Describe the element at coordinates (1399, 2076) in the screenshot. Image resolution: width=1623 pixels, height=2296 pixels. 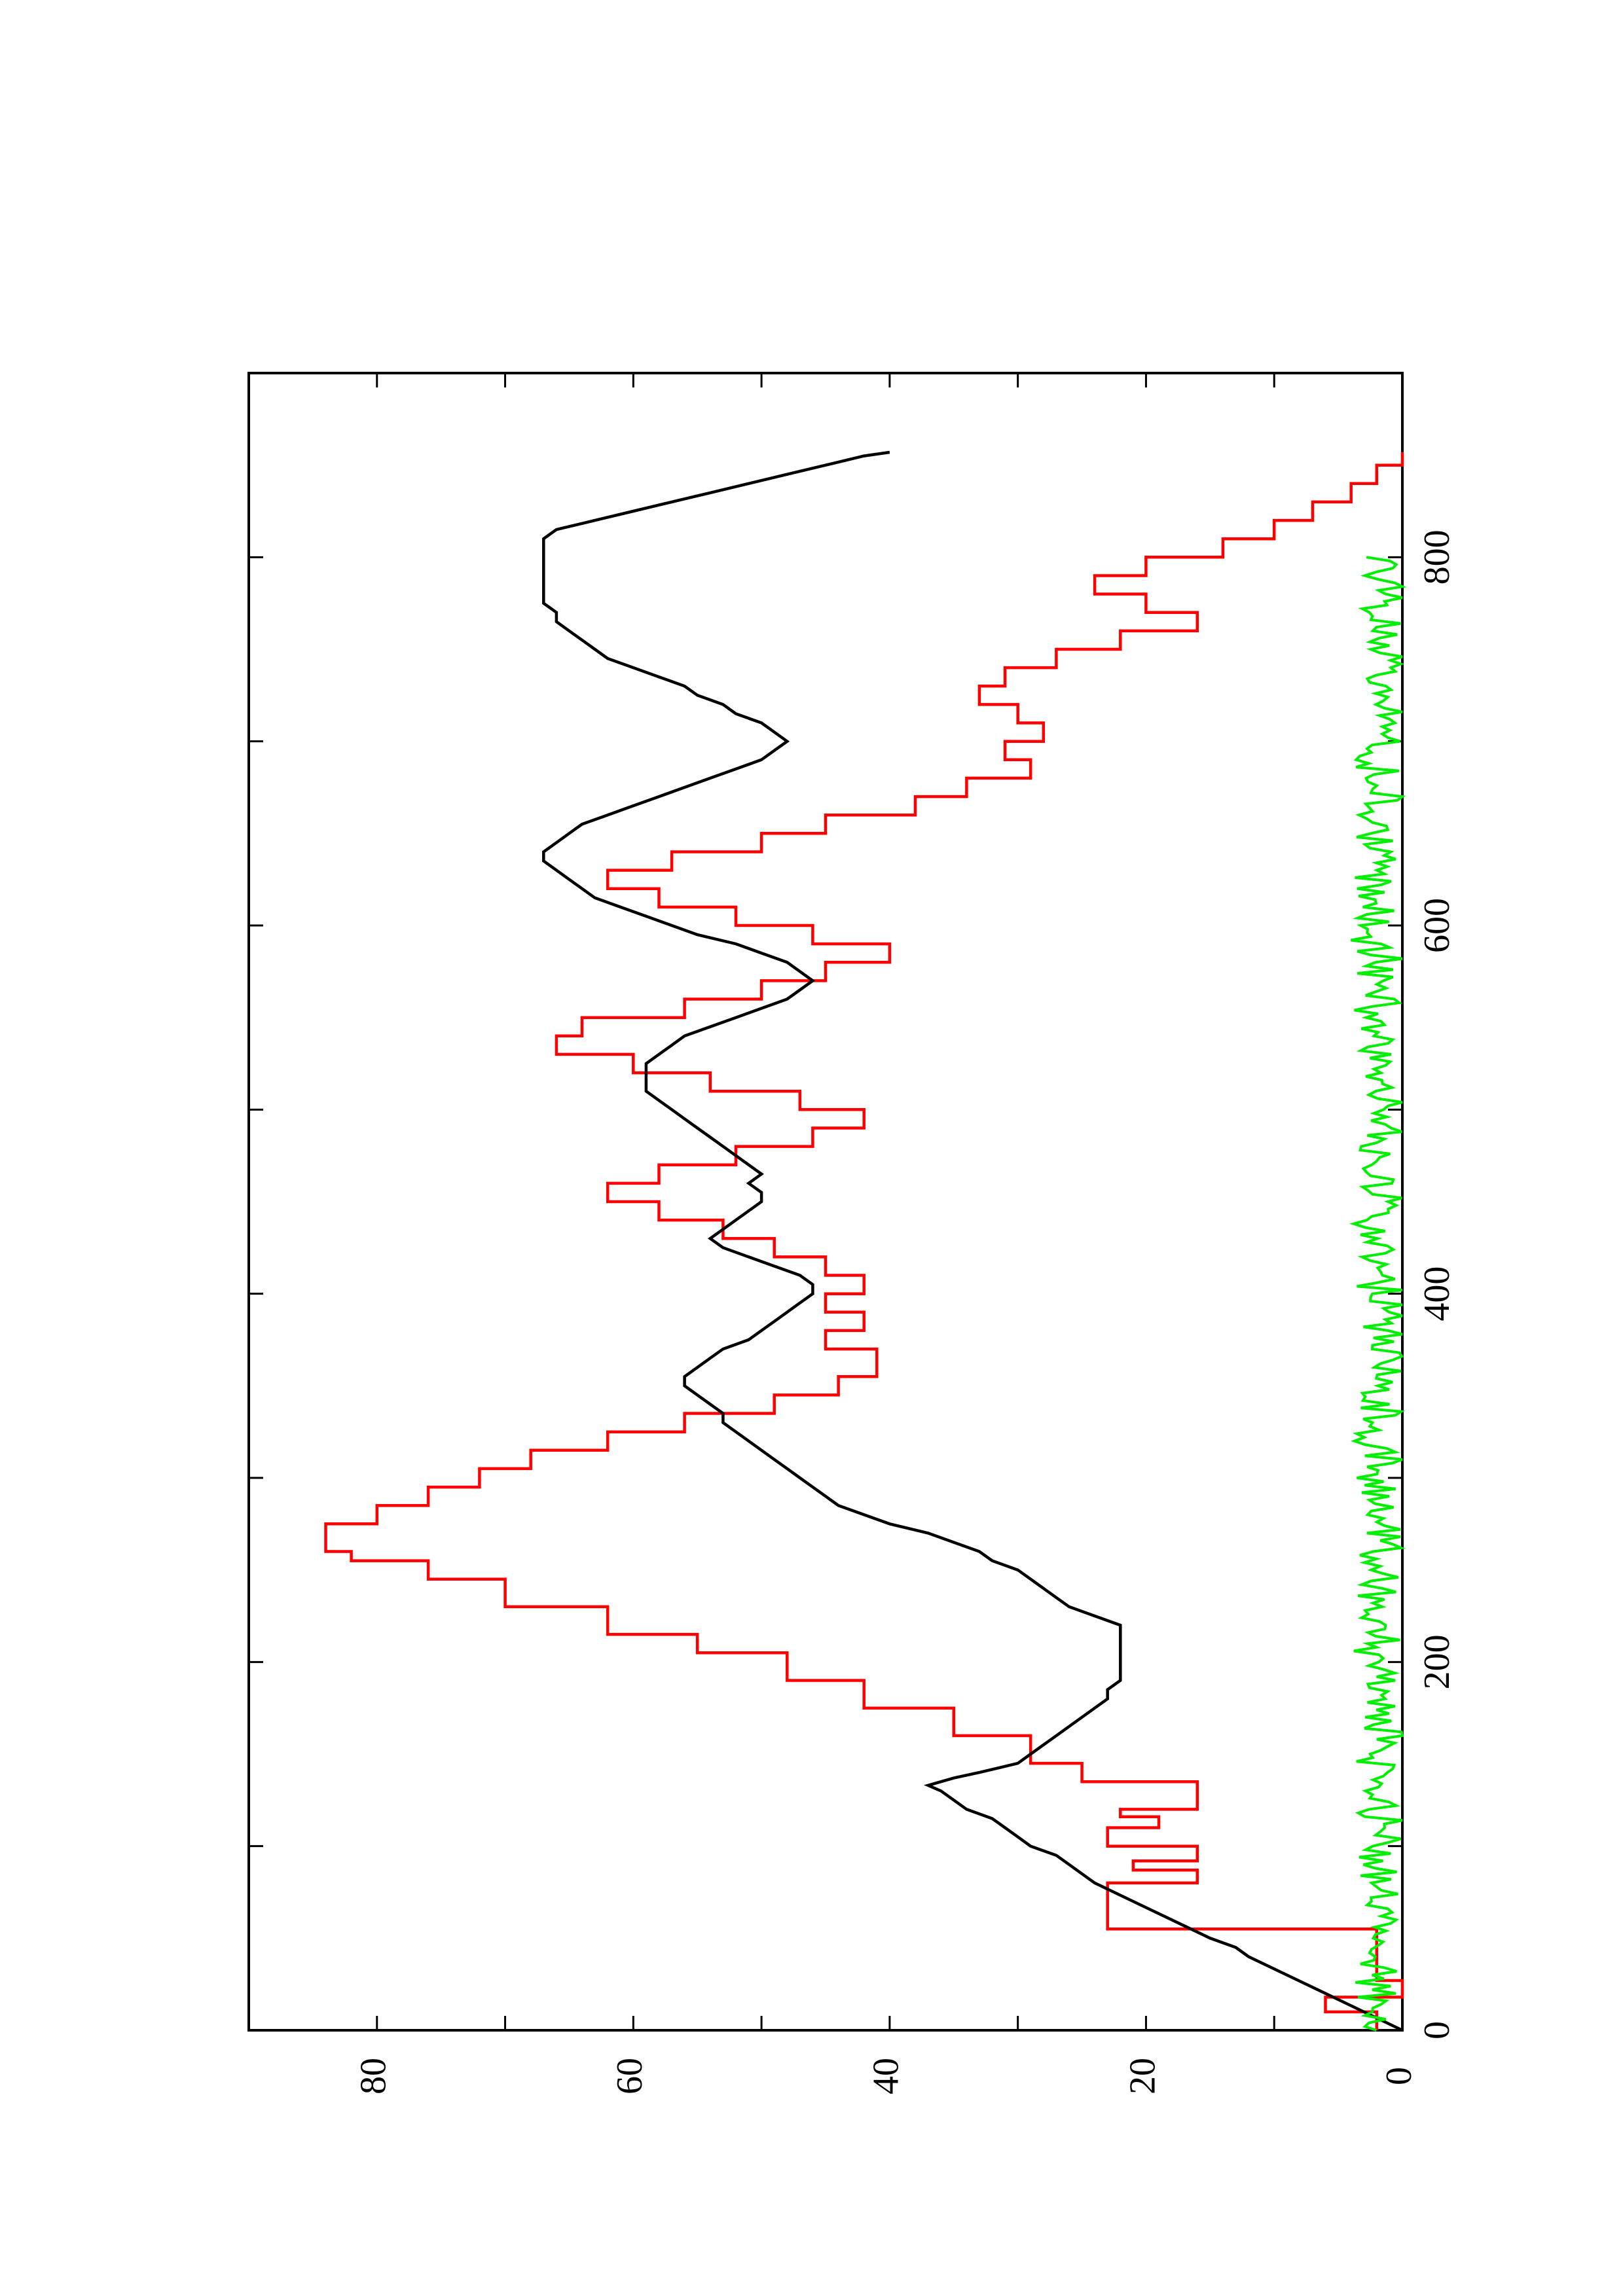
I see `y-tick-label: 0` at that location.